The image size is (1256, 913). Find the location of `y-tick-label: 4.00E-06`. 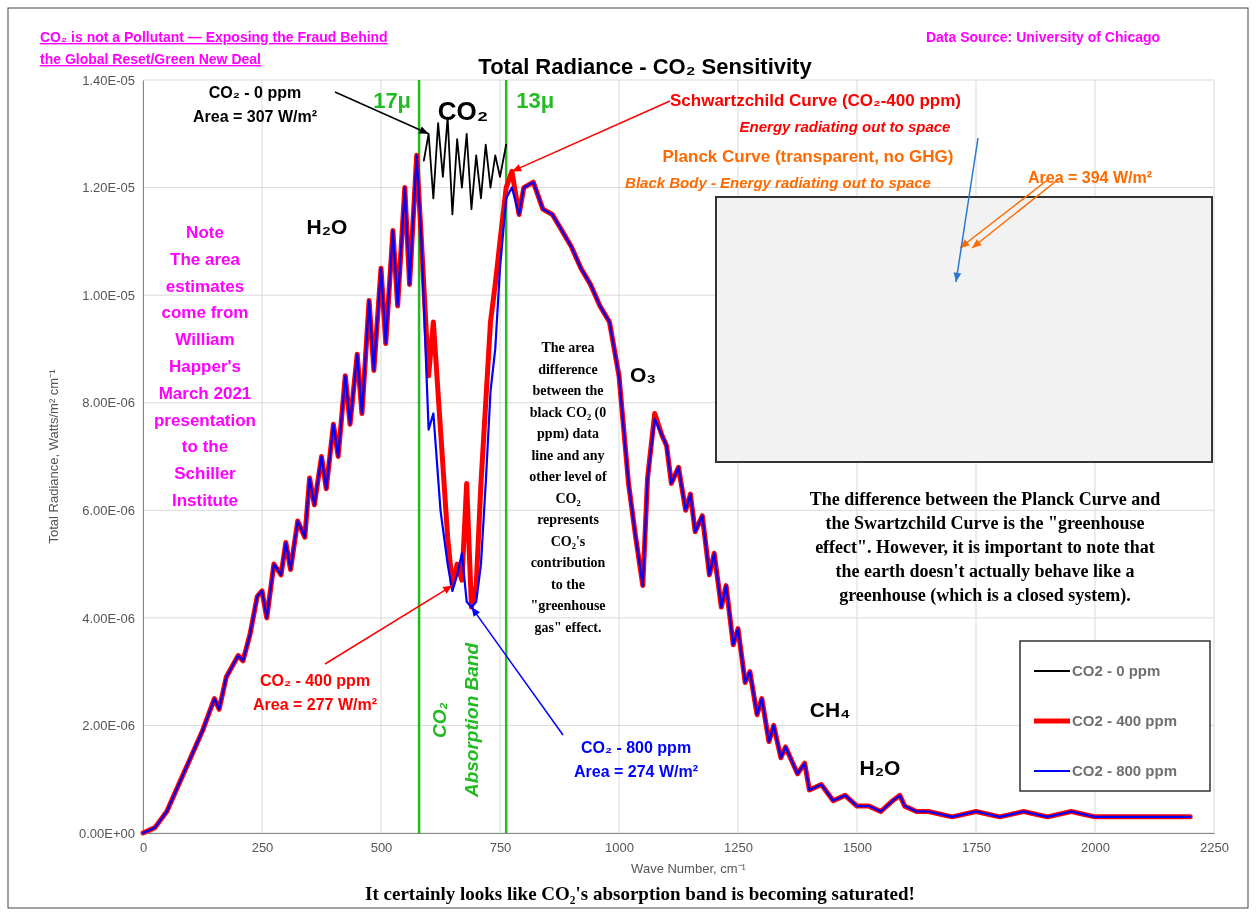

y-tick-label: 4.00E-06 is located at coordinates (108, 618).